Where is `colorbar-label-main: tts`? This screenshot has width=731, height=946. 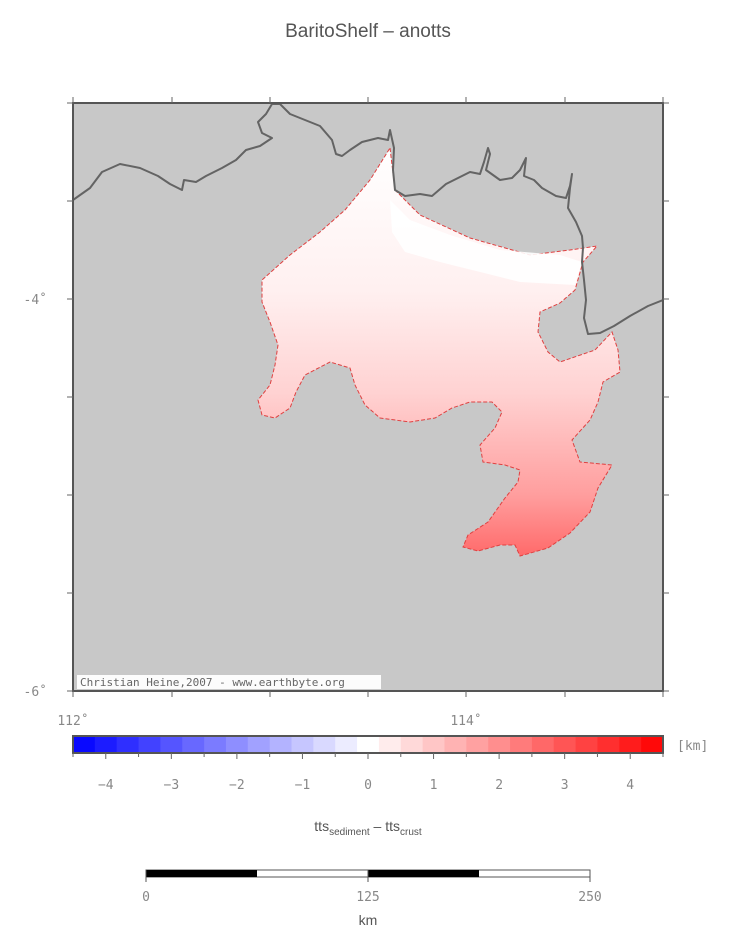 colorbar-label-main: tts is located at coordinates (321, 826).